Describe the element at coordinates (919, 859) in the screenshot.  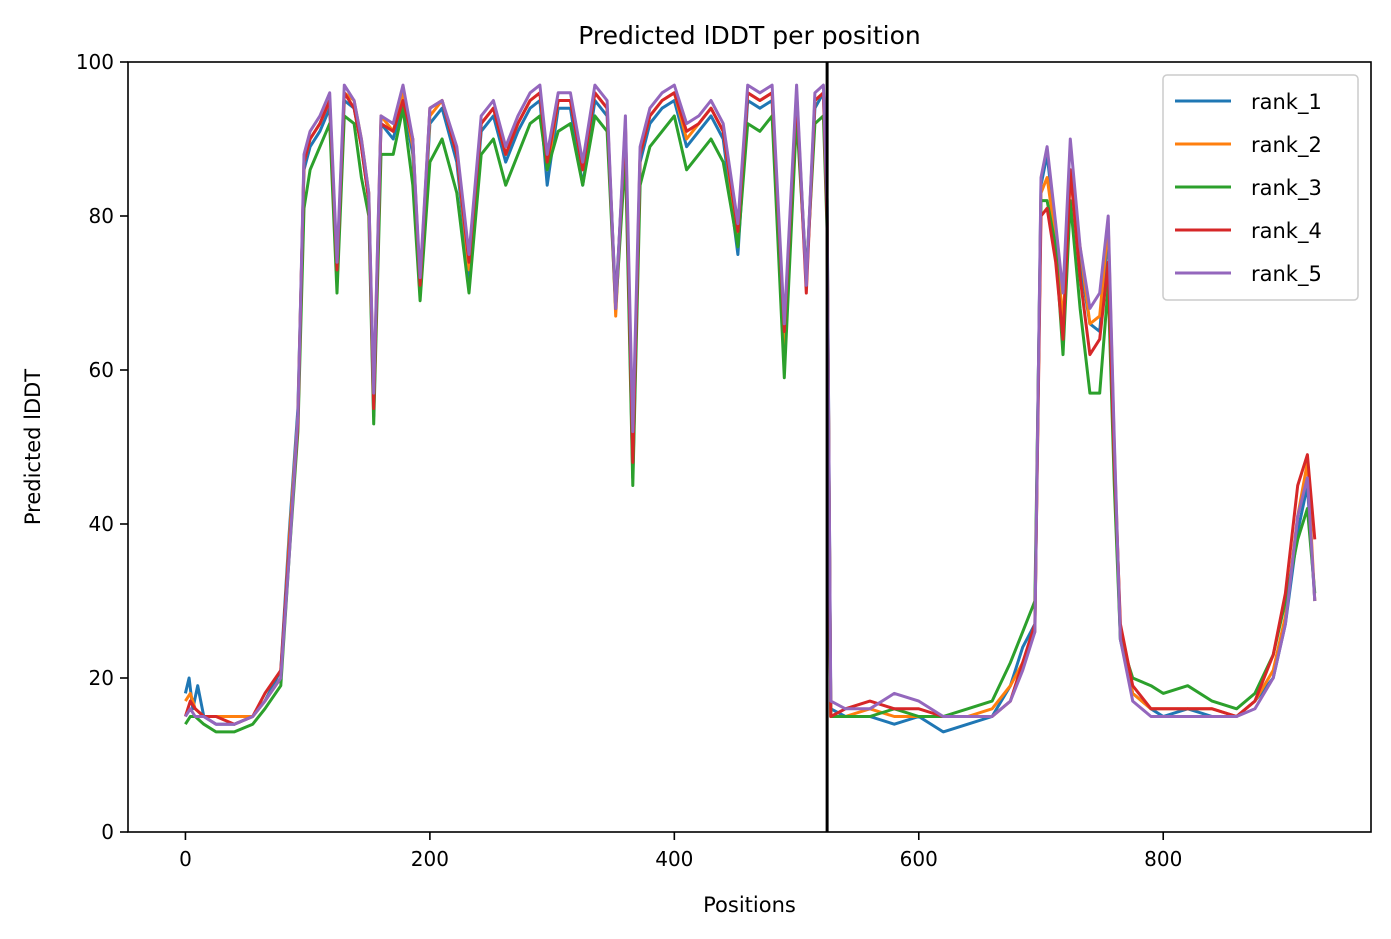
I see `x-tick-label: 600` at that location.